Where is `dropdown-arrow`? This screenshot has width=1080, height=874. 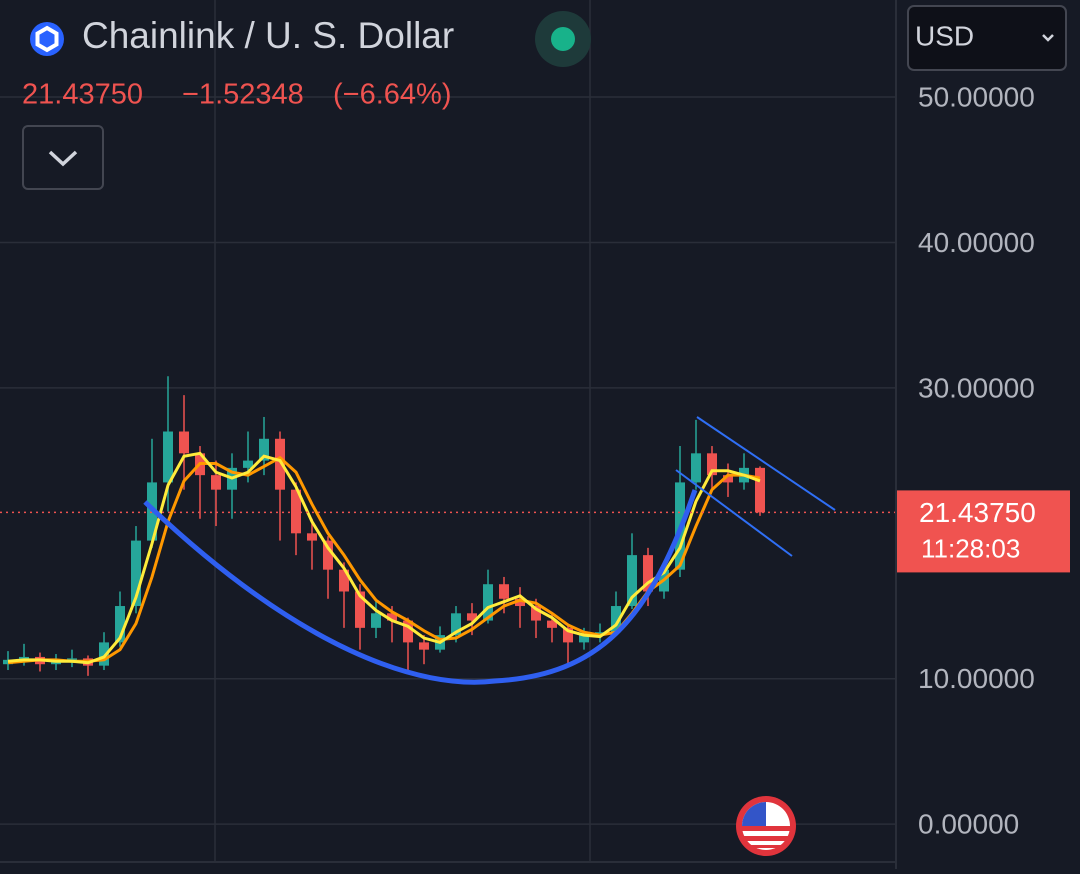
dropdown-arrow is located at coordinates (1048, 38).